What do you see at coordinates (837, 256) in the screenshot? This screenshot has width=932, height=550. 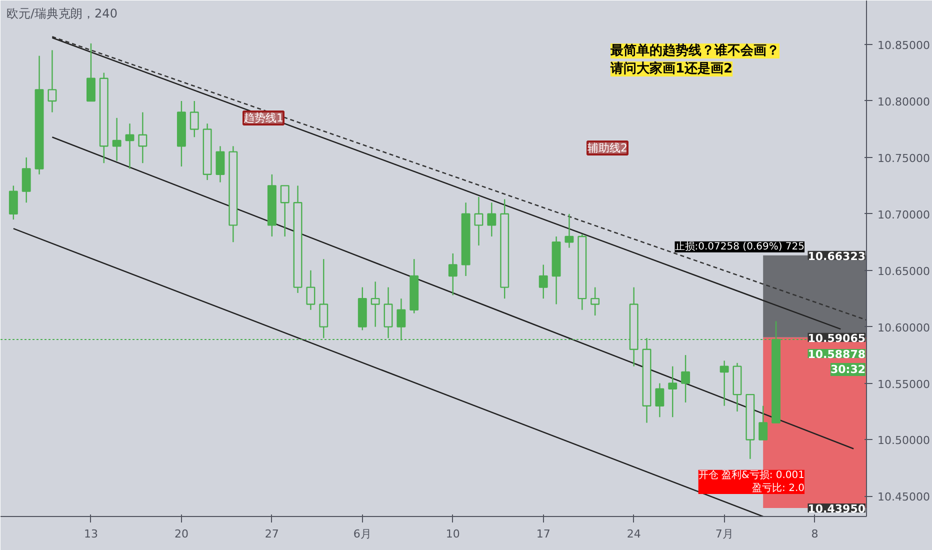 I see `annotation: 10.66323` at bounding box center [837, 256].